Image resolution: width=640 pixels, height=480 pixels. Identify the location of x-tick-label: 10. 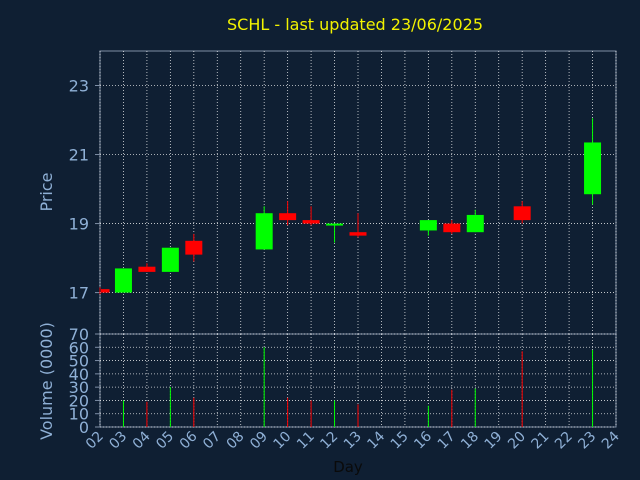
(283, 441).